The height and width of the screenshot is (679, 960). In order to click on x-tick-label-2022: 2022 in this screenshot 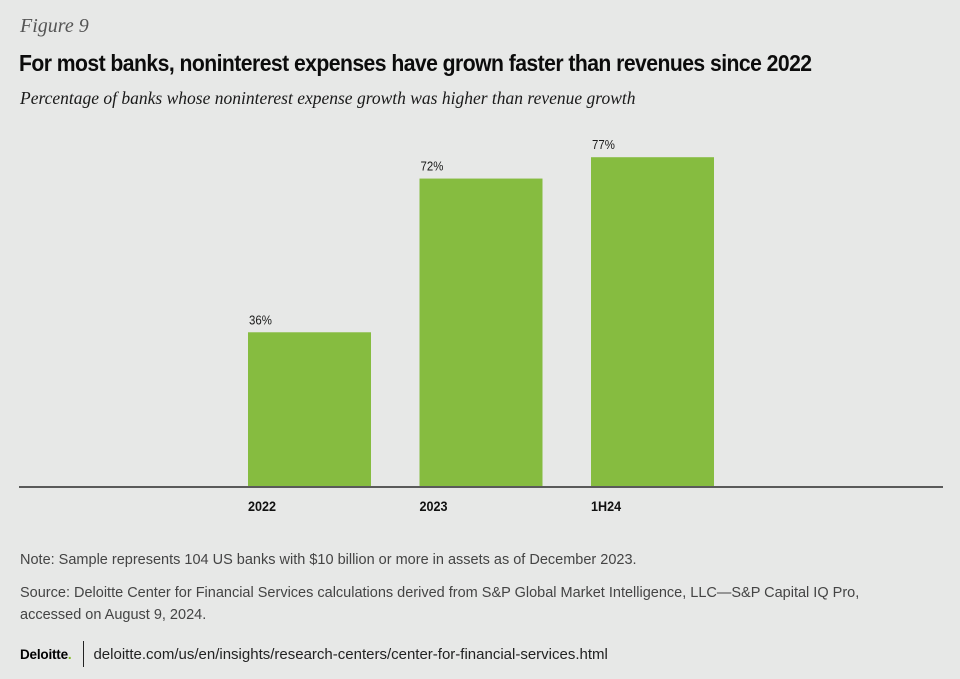, I will do `click(262, 506)`.